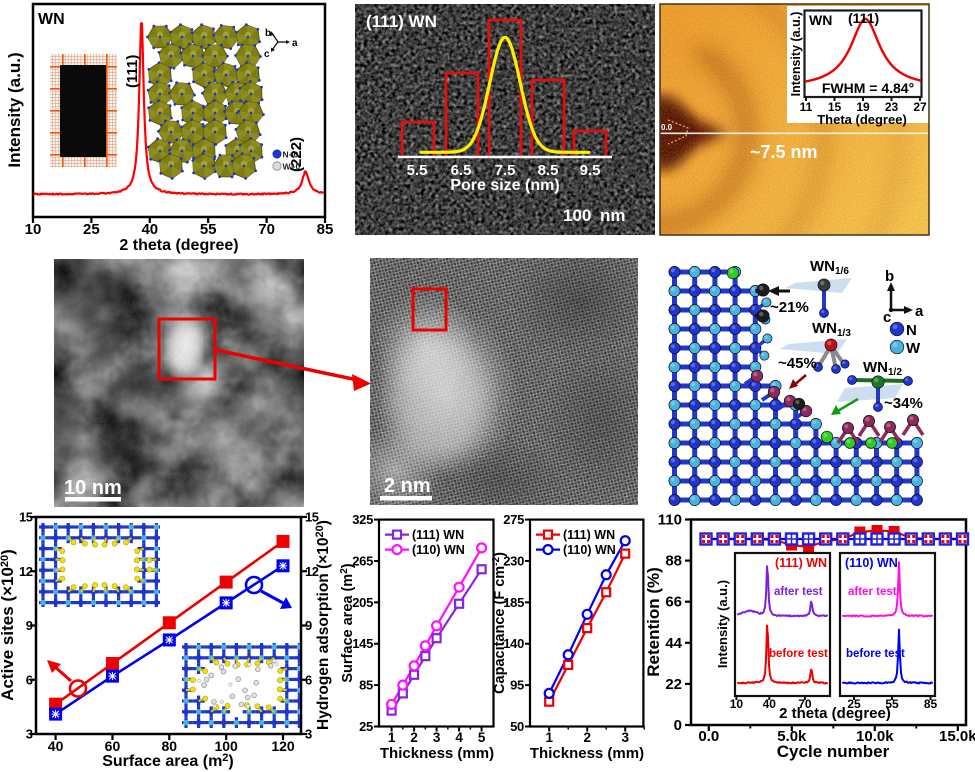 Image resolution: width=975 pixels, height=772 pixels. What do you see at coordinates (549, 737) in the screenshot?
I see `svg-text: 1` at bounding box center [549, 737].